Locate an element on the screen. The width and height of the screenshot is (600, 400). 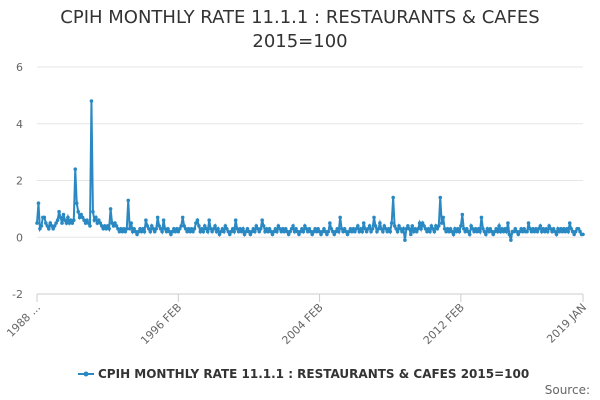
x-tick-label: 2012 FEB is located at coordinates (444, 324).